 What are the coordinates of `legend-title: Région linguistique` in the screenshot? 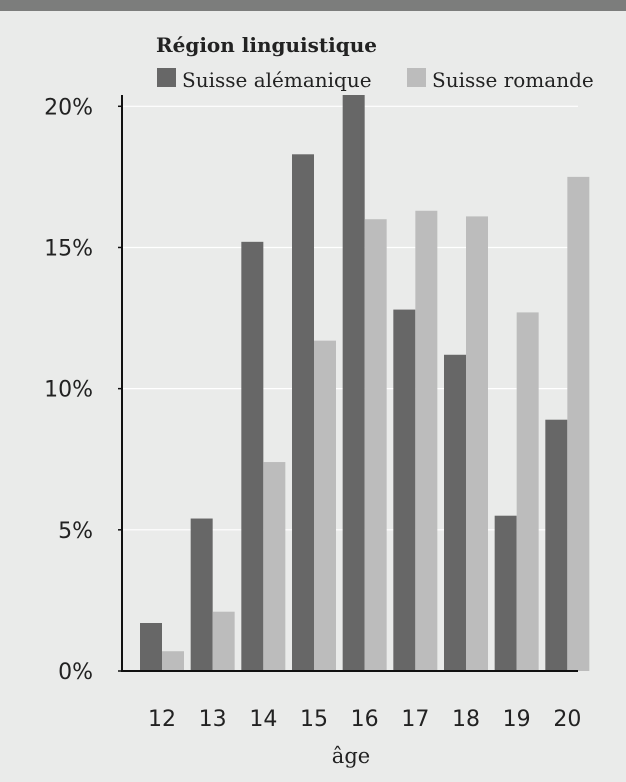 It's located at (266, 45).